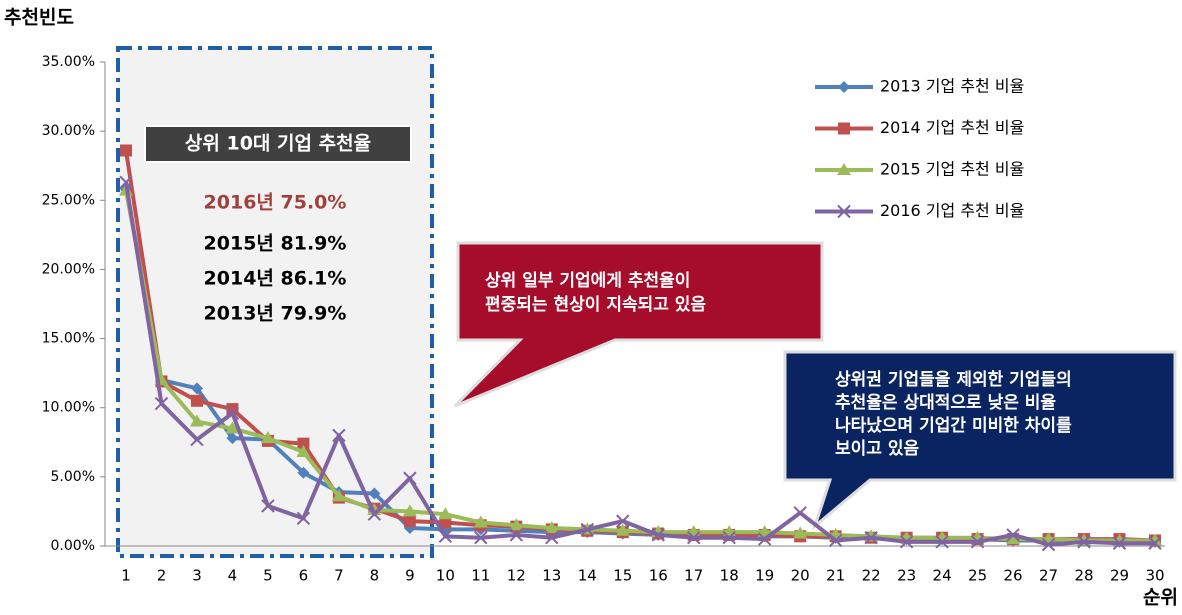  I want to click on callout-bottom-text: 상위권 기업들을 제외한 기업들의, so click(953, 380).